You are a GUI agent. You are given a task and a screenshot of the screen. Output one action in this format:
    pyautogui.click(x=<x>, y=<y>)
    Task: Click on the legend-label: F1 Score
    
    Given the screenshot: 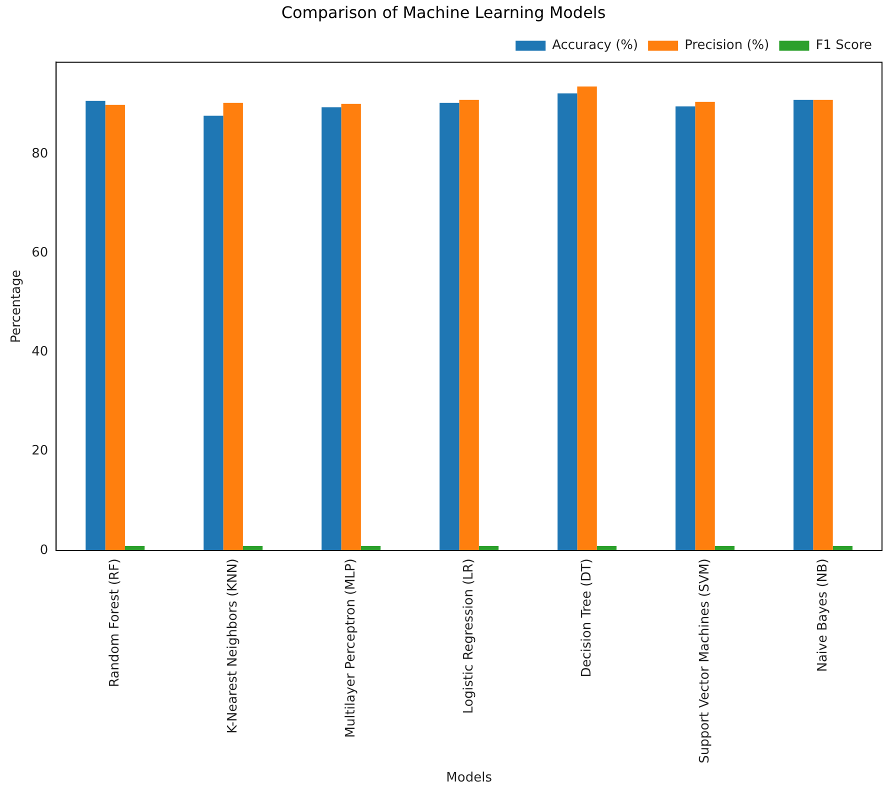 What is the action you would take?
    pyautogui.click(x=844, y=46)
    